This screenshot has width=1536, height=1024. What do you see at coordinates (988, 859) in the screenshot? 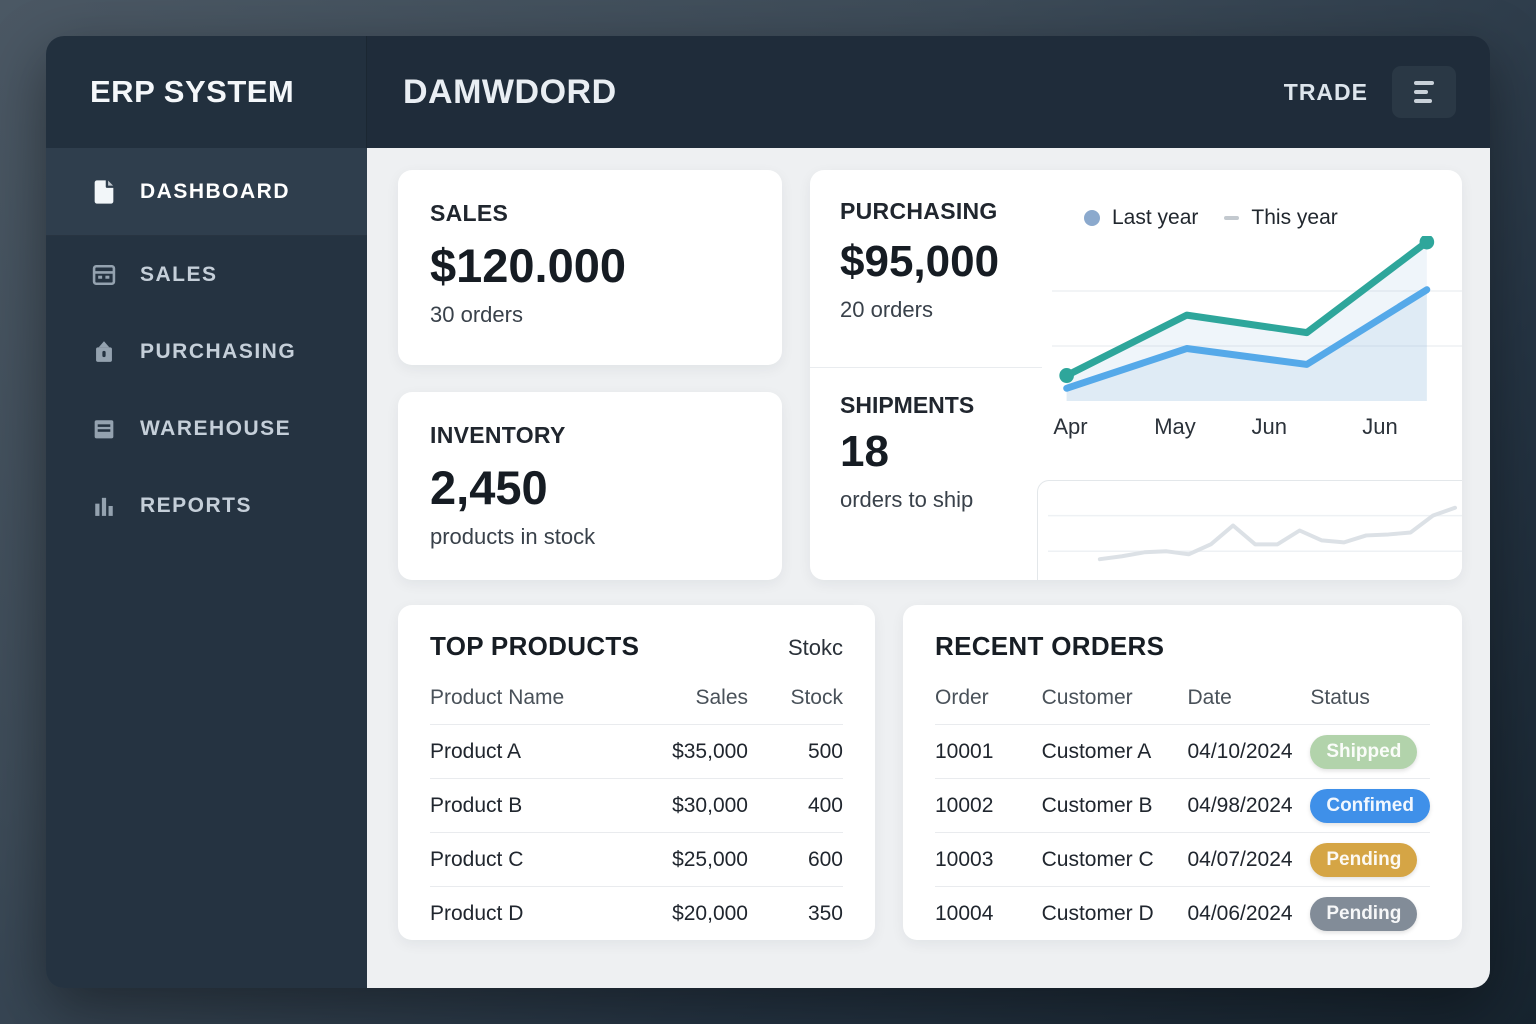
I see `cell-order: 10003` at bounding box center [988, 859].